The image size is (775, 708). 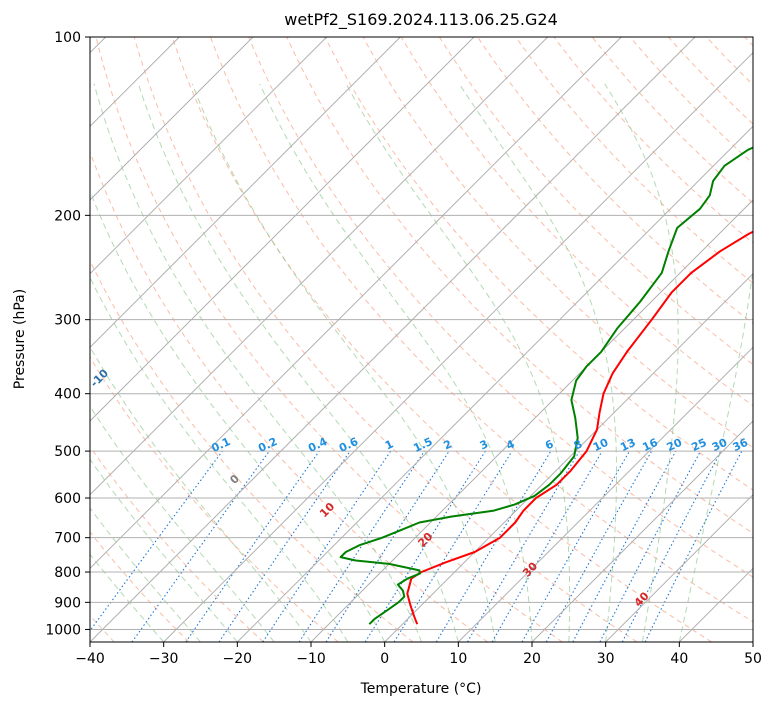 I want to click on mixing-ratio-label: 10, so click(x=601, y=445).